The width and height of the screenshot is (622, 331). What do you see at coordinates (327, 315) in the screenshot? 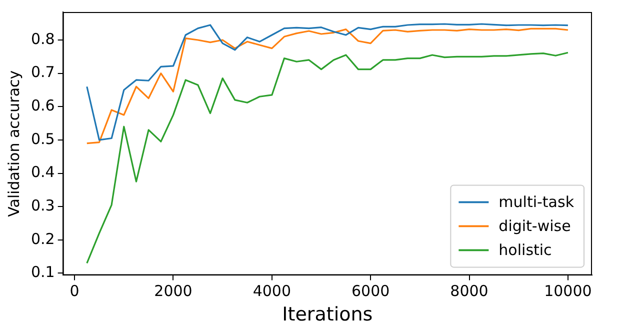
I see `x-axis-title: Iterations` at bounding box center [327, 315].